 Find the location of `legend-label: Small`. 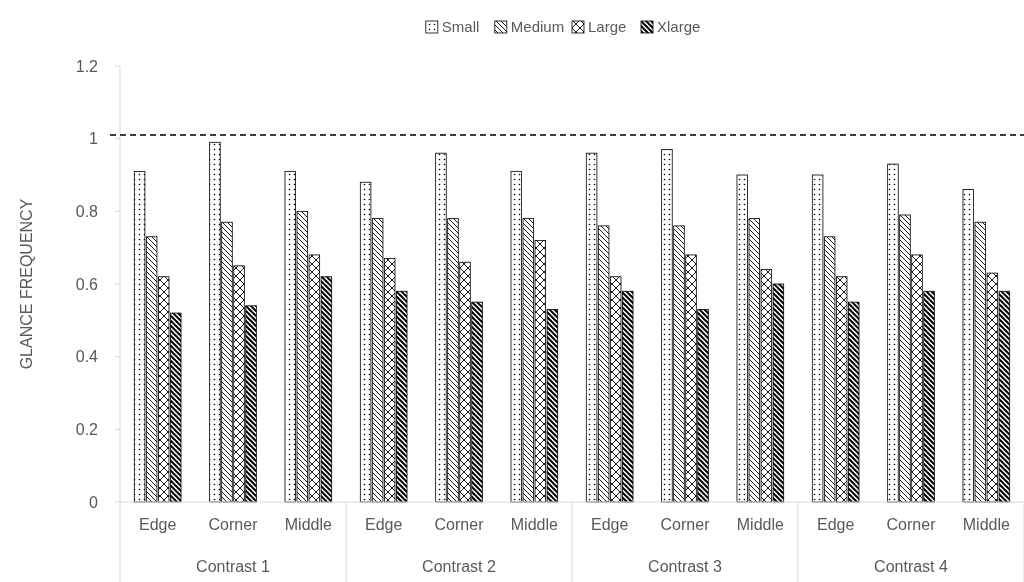

legend-label: Small is located at coordinates (460, 26).